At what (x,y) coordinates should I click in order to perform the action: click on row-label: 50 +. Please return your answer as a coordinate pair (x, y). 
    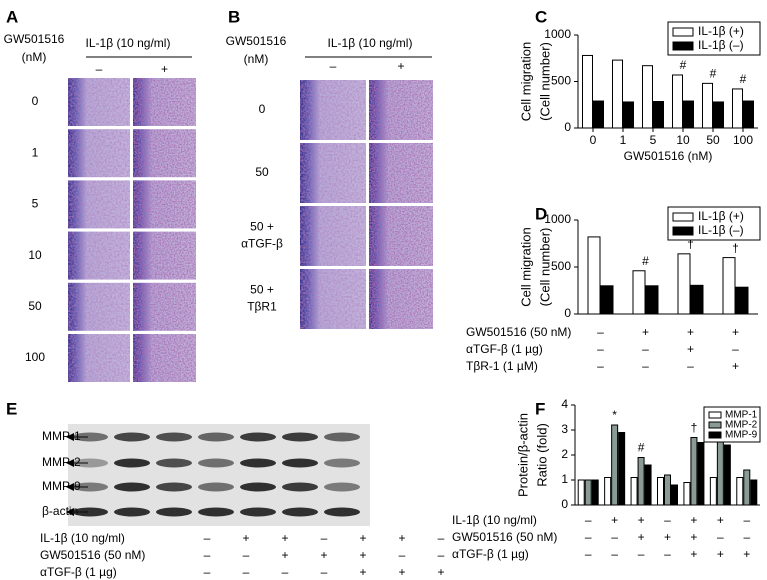
    Looking at the image, I should click on (262, 290).